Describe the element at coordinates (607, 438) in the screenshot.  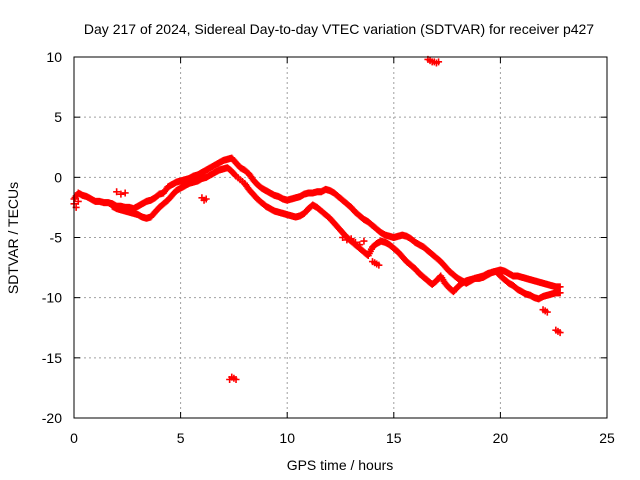
I see `x-tick-label: 25` at that location.